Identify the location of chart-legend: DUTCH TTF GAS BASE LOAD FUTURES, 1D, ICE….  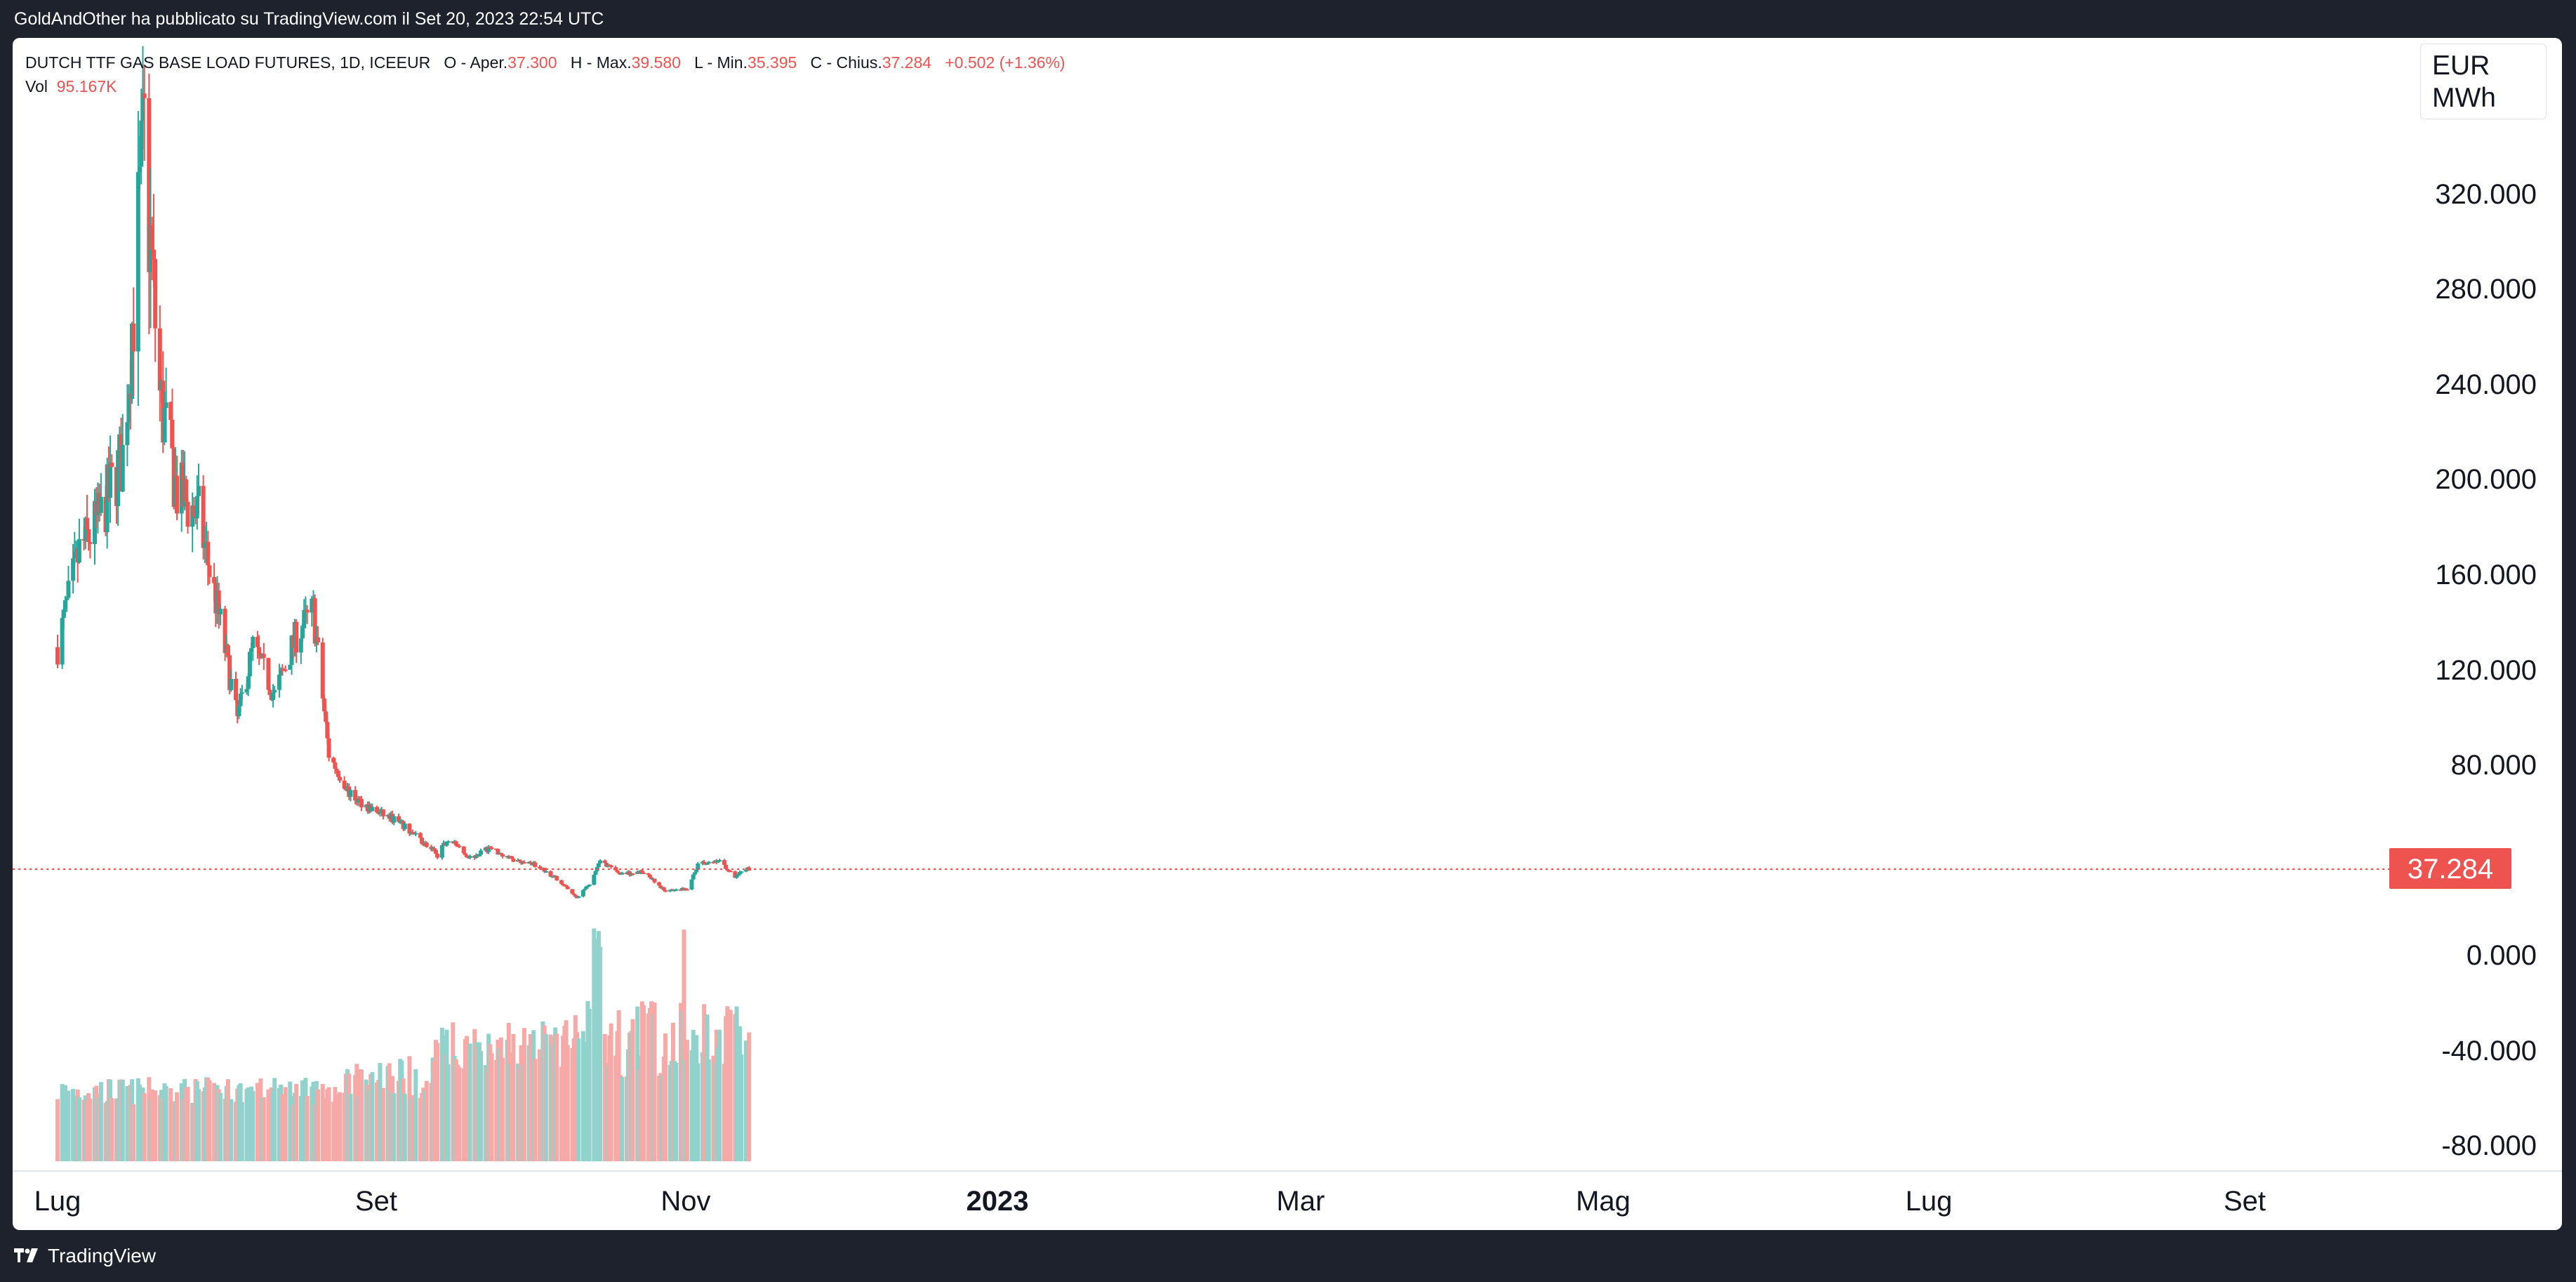
(545, 74).